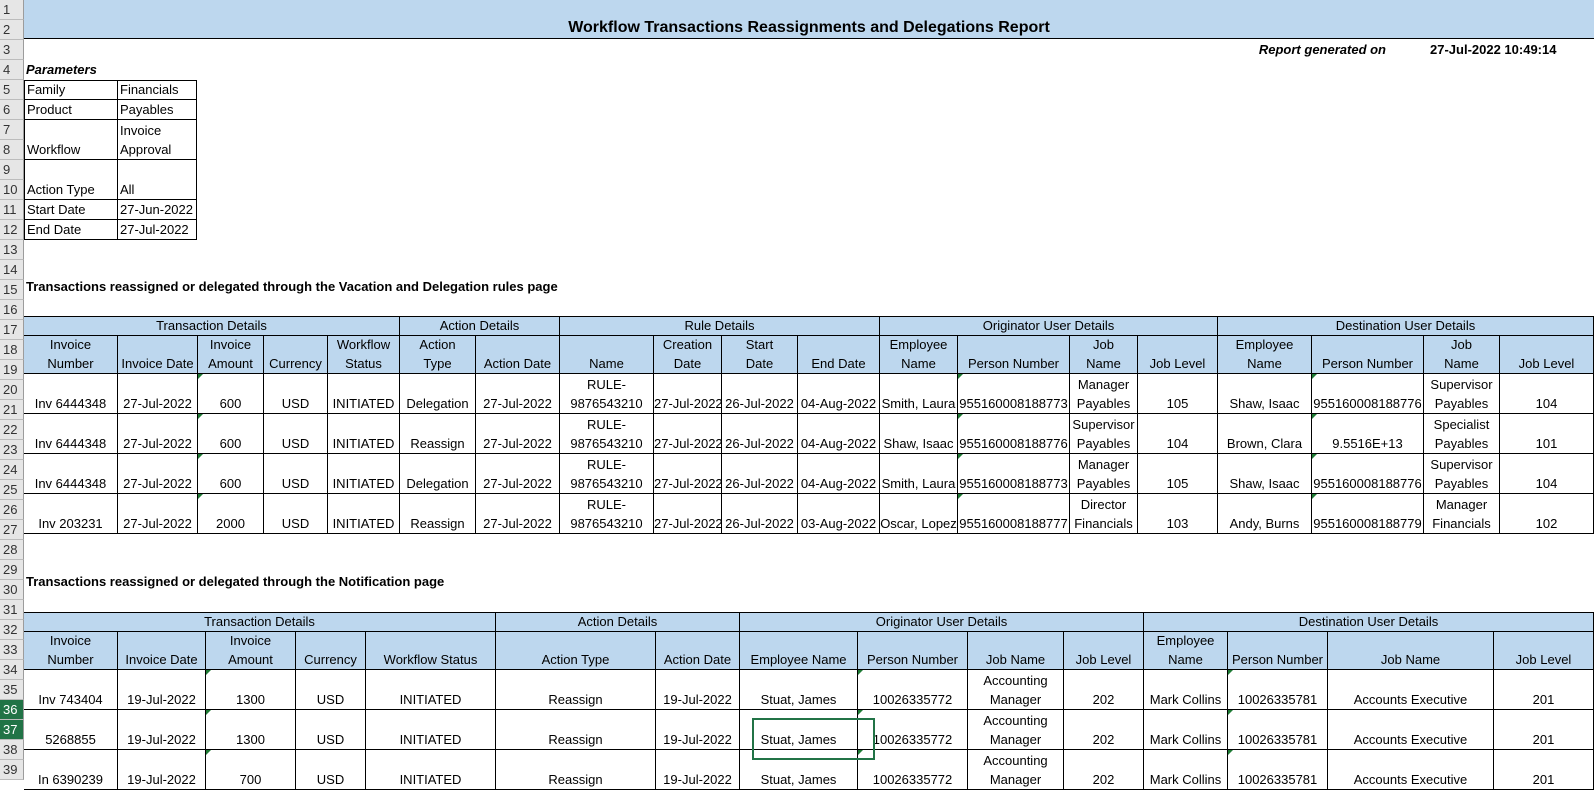  Describe the element at coordinates (12, 290) in the screenshot. I see `row-header-15: 15` at that location.